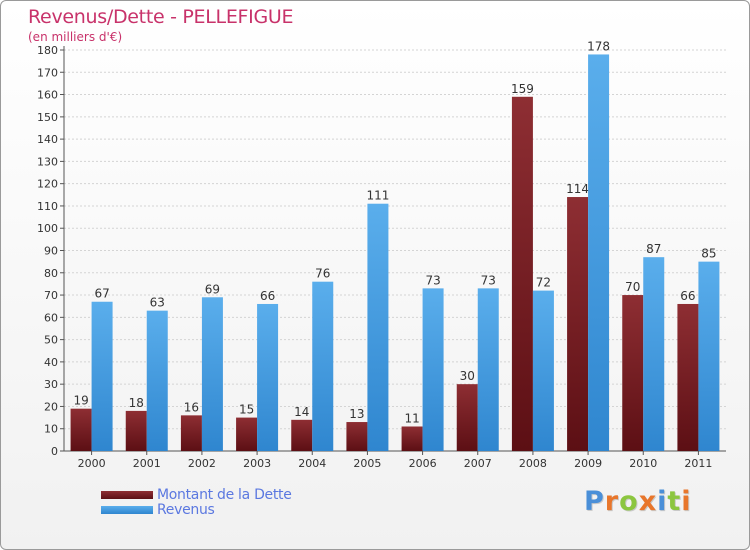  Describe the element at coordinates (47, 117) in the screenshot. I see `y-tick-label: 150` at that location.